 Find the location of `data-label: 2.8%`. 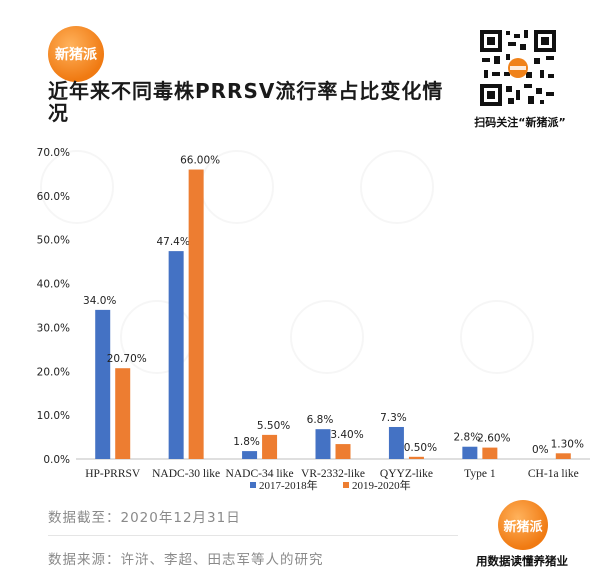

data-label: 2.8% is located at coordinates (467, 438).